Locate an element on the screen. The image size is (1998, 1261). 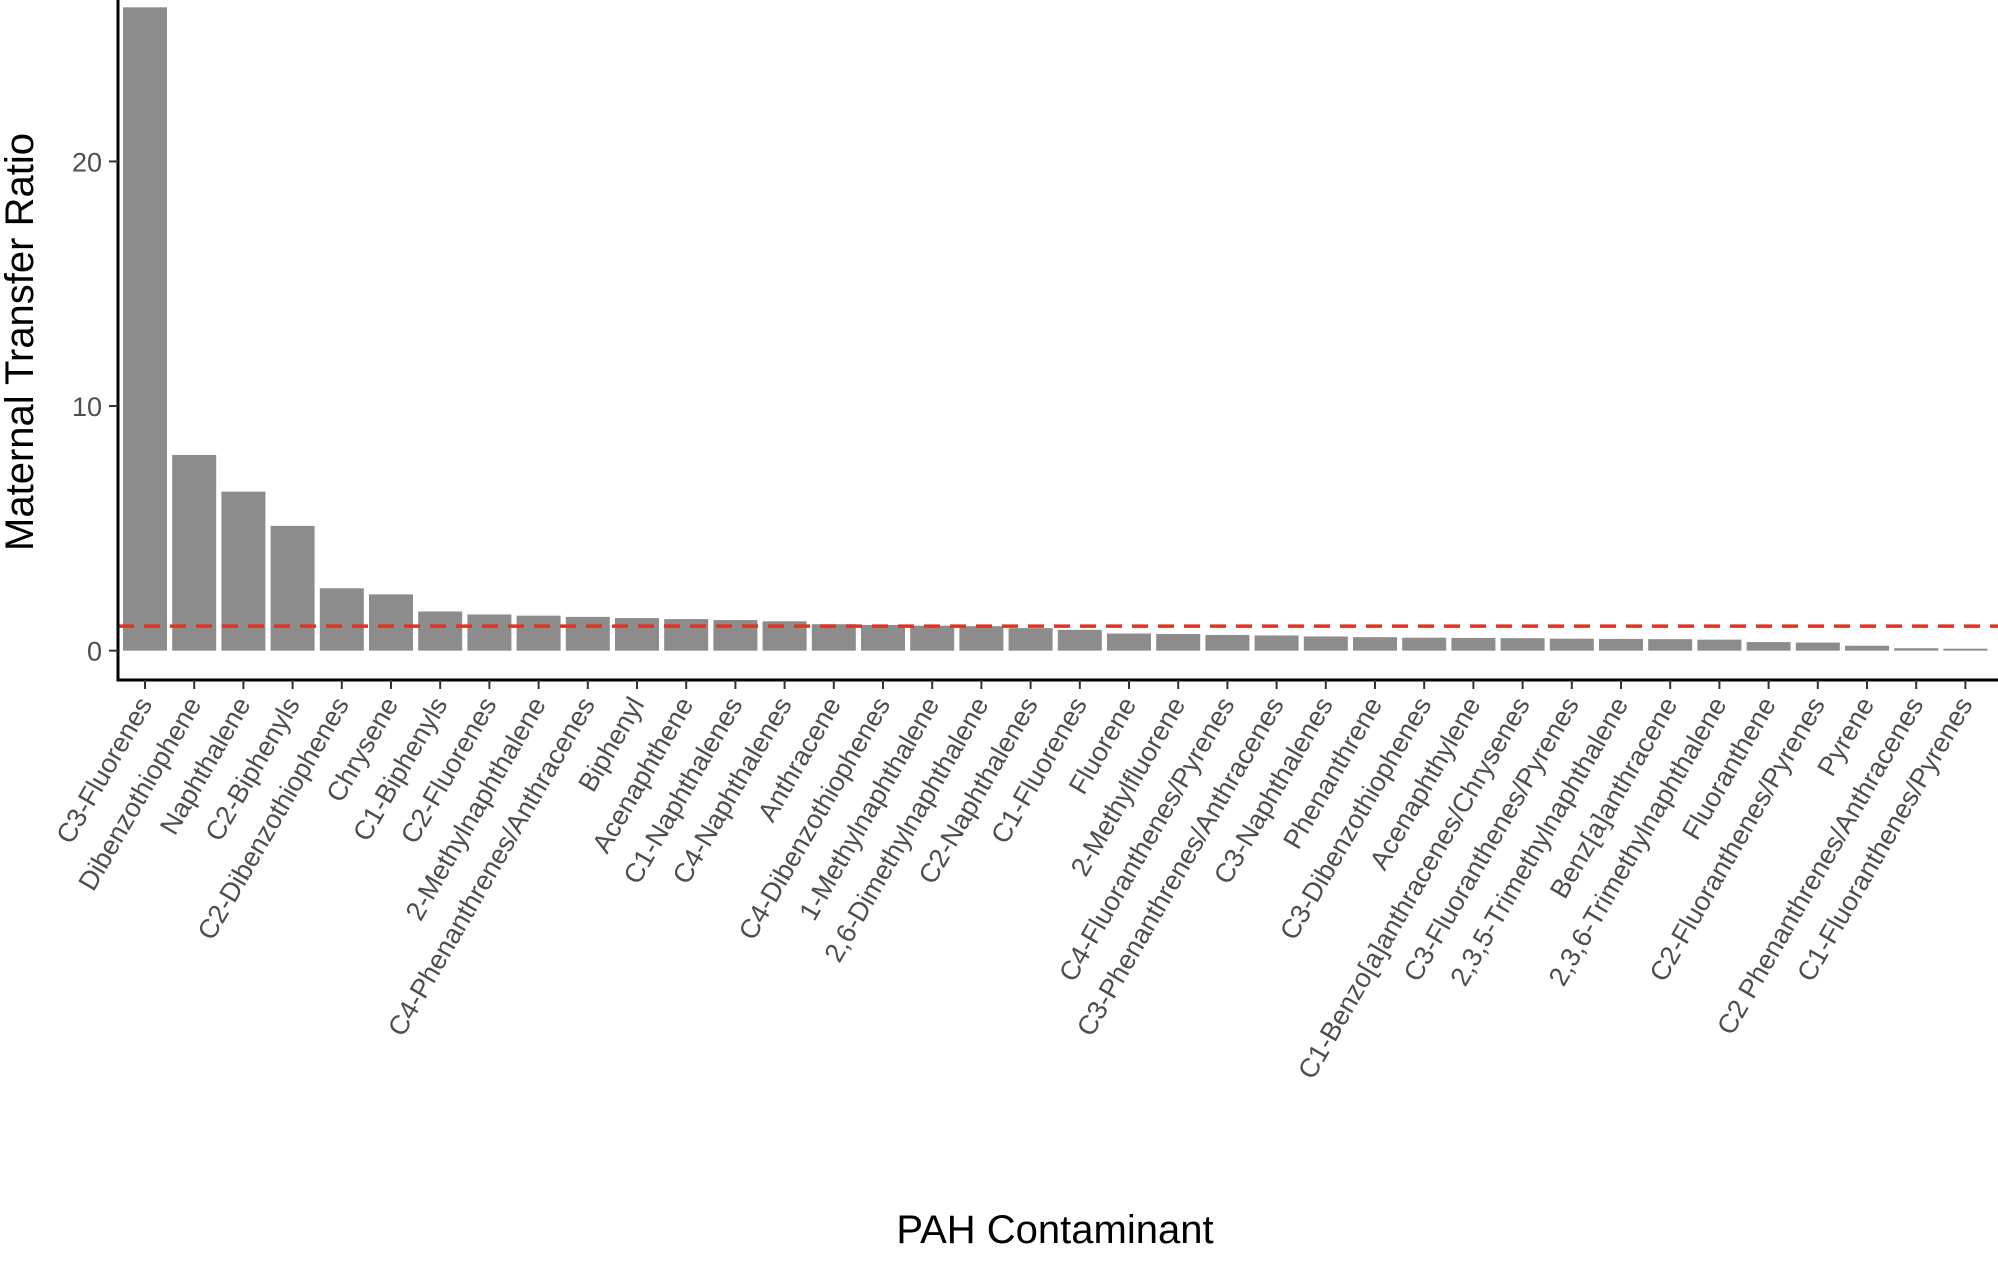
y-tick-label: 0 is located at coordinates (94, 652).